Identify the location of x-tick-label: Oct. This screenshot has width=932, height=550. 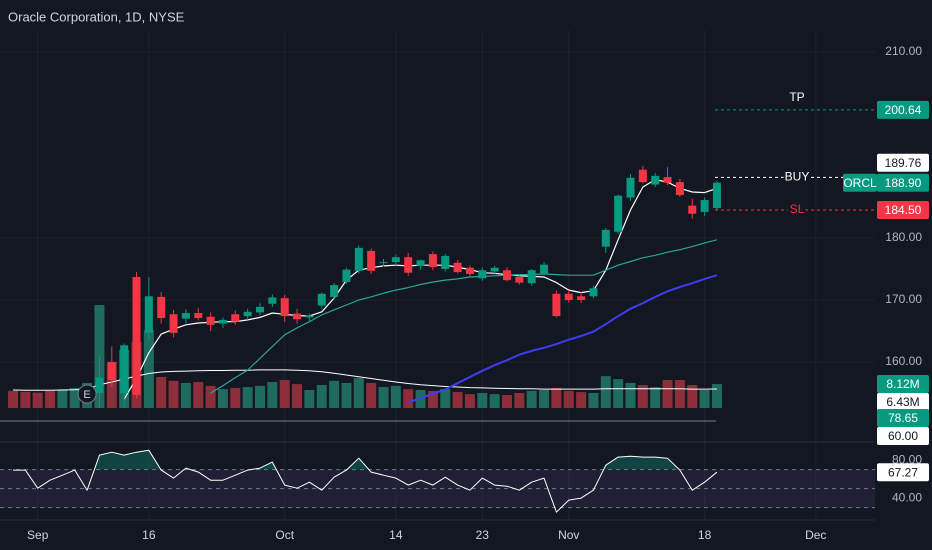
(284, 535).